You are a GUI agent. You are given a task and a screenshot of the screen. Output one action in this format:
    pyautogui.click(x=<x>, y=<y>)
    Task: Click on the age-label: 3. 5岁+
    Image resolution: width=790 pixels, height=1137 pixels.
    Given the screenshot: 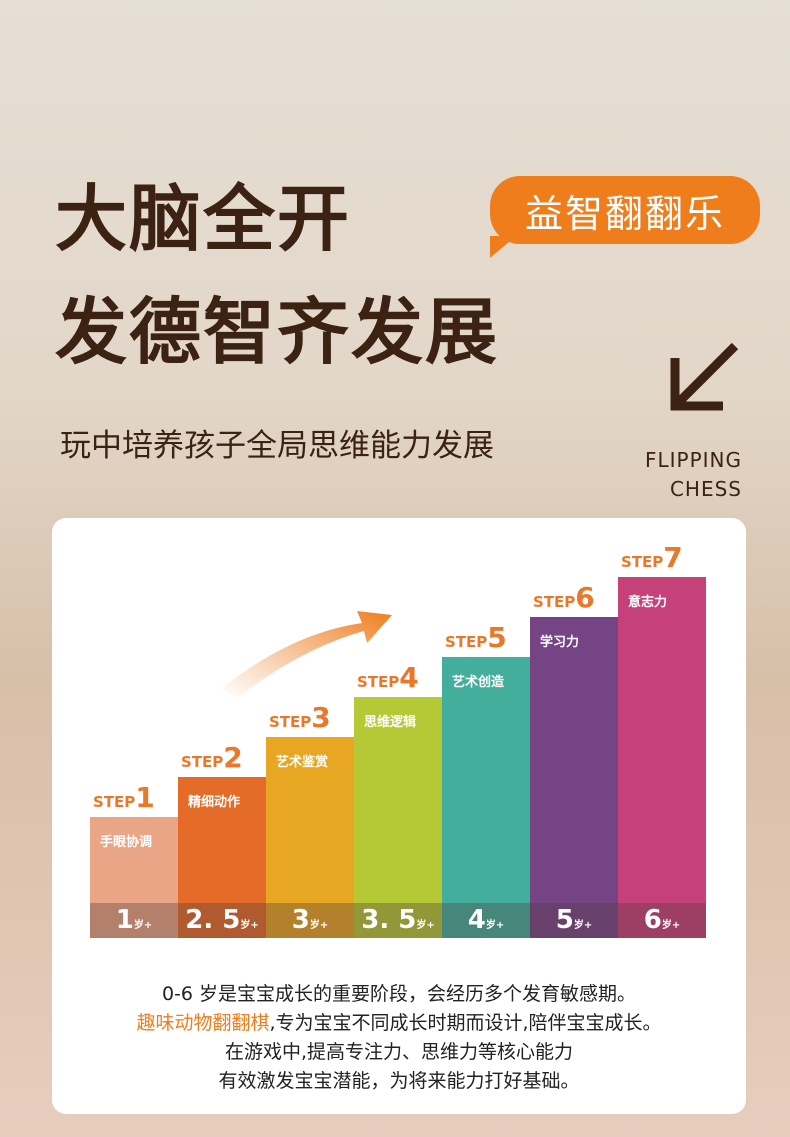 What is the action you would take?
    pyautogui.click(x=398, y=920)
    